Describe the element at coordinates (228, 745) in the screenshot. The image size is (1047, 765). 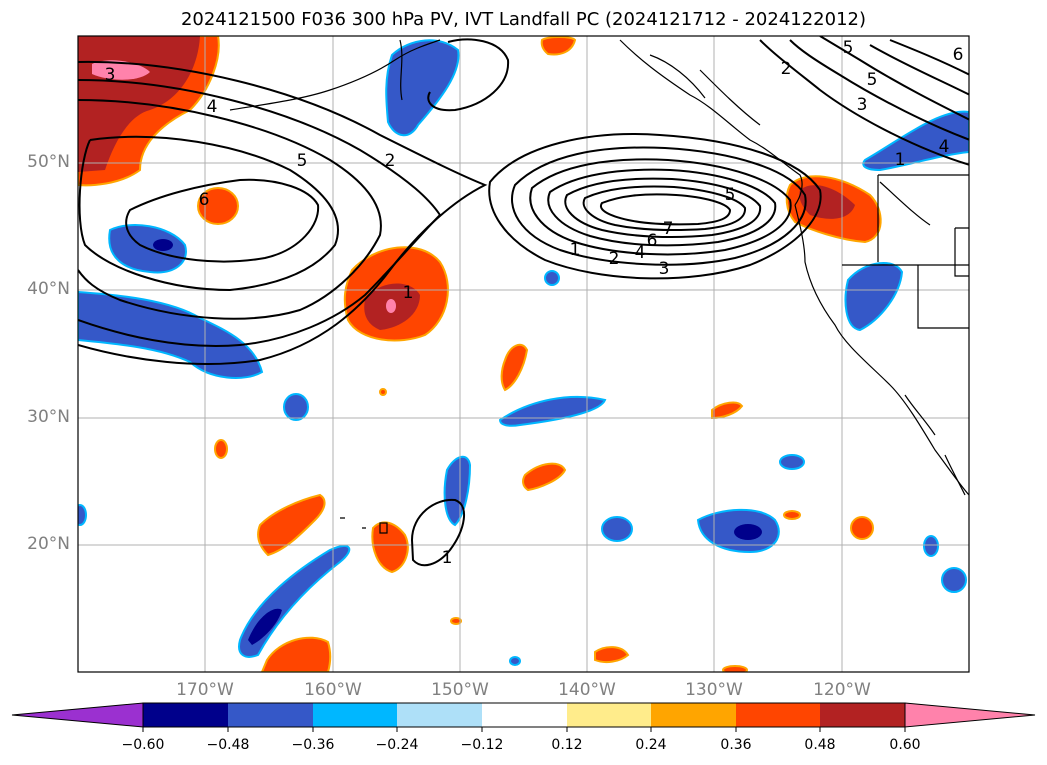
I see `colorbar-tick-label: −0.48` at that location.